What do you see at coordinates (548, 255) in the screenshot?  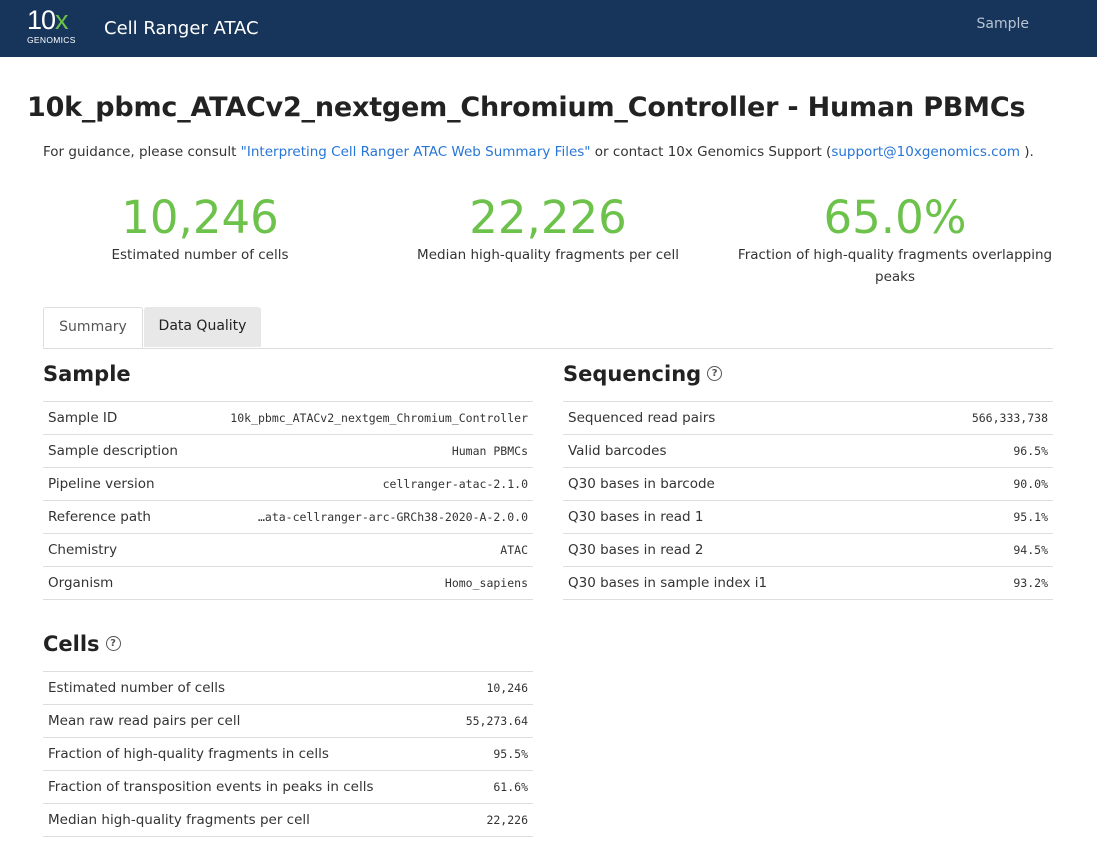 I see `metric-label: Median high-quality fragments per cell` at bounding box center [548, 255].